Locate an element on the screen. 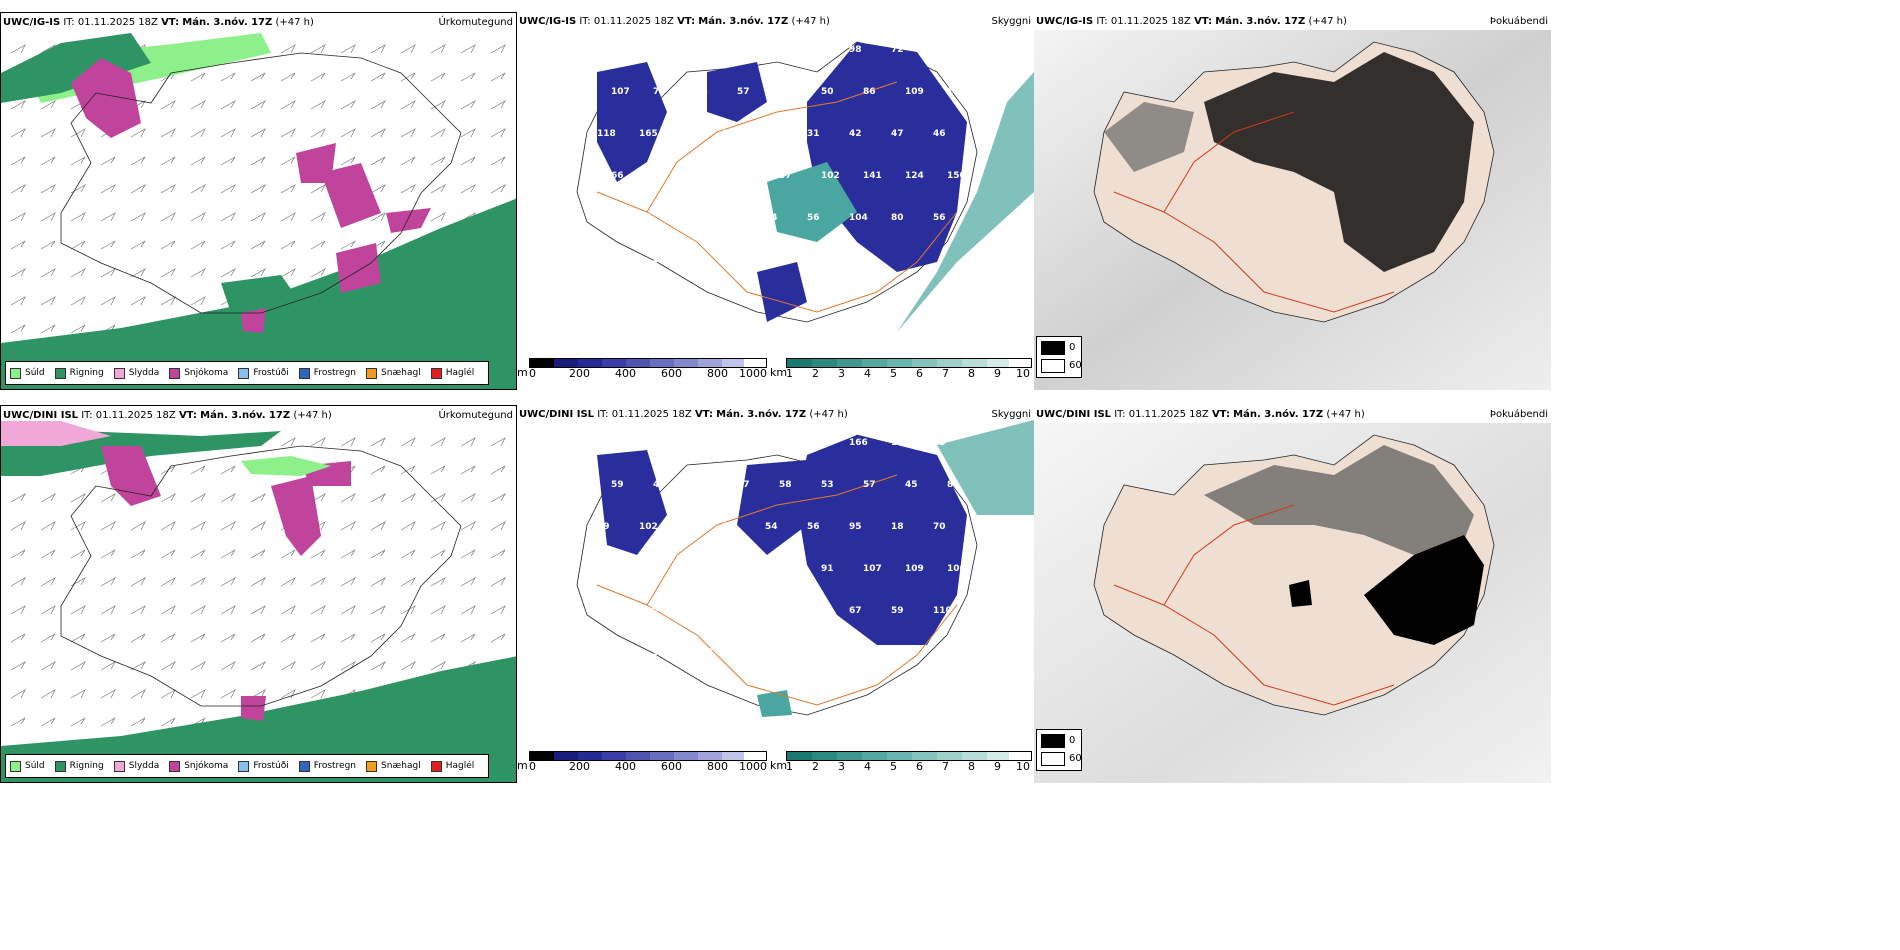  visibility-tick: 9 is located at coordinates (997, 373).